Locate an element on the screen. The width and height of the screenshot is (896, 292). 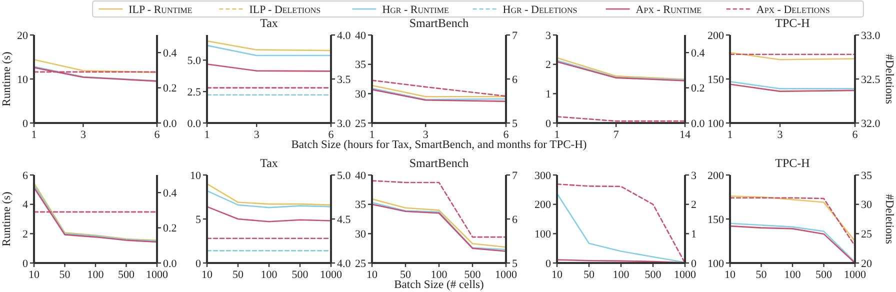
y-tick-label: 25 is located at coordinates (360, 124).